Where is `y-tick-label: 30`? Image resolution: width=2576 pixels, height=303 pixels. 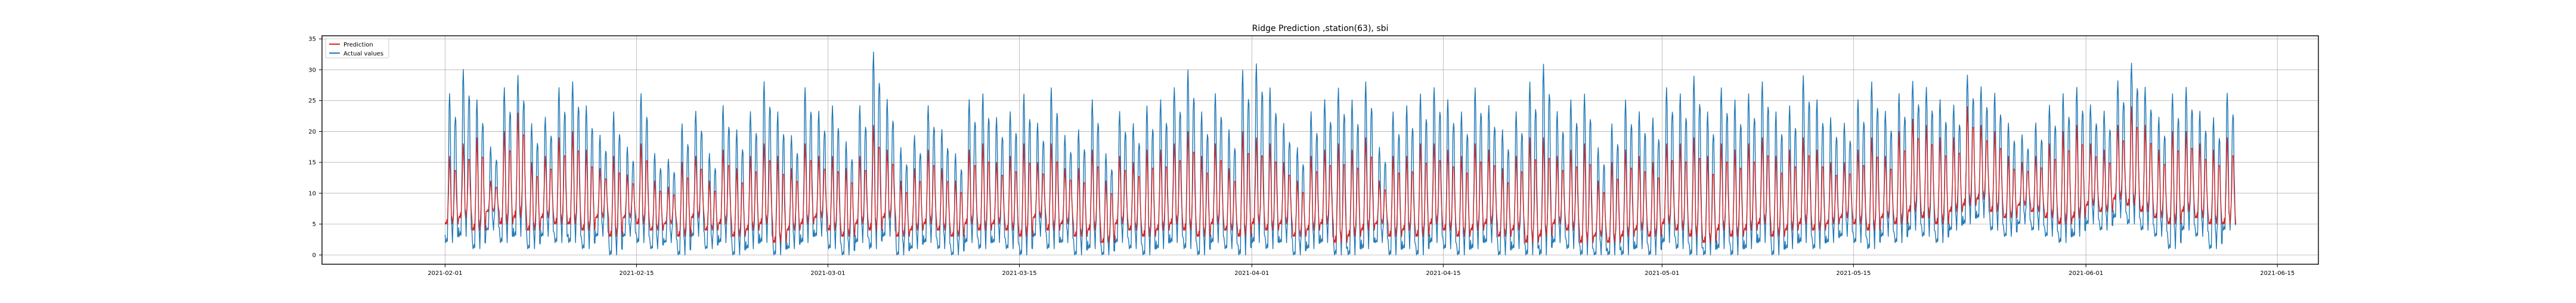
y-tick-label: 30 is located at coordinates (312, 70).